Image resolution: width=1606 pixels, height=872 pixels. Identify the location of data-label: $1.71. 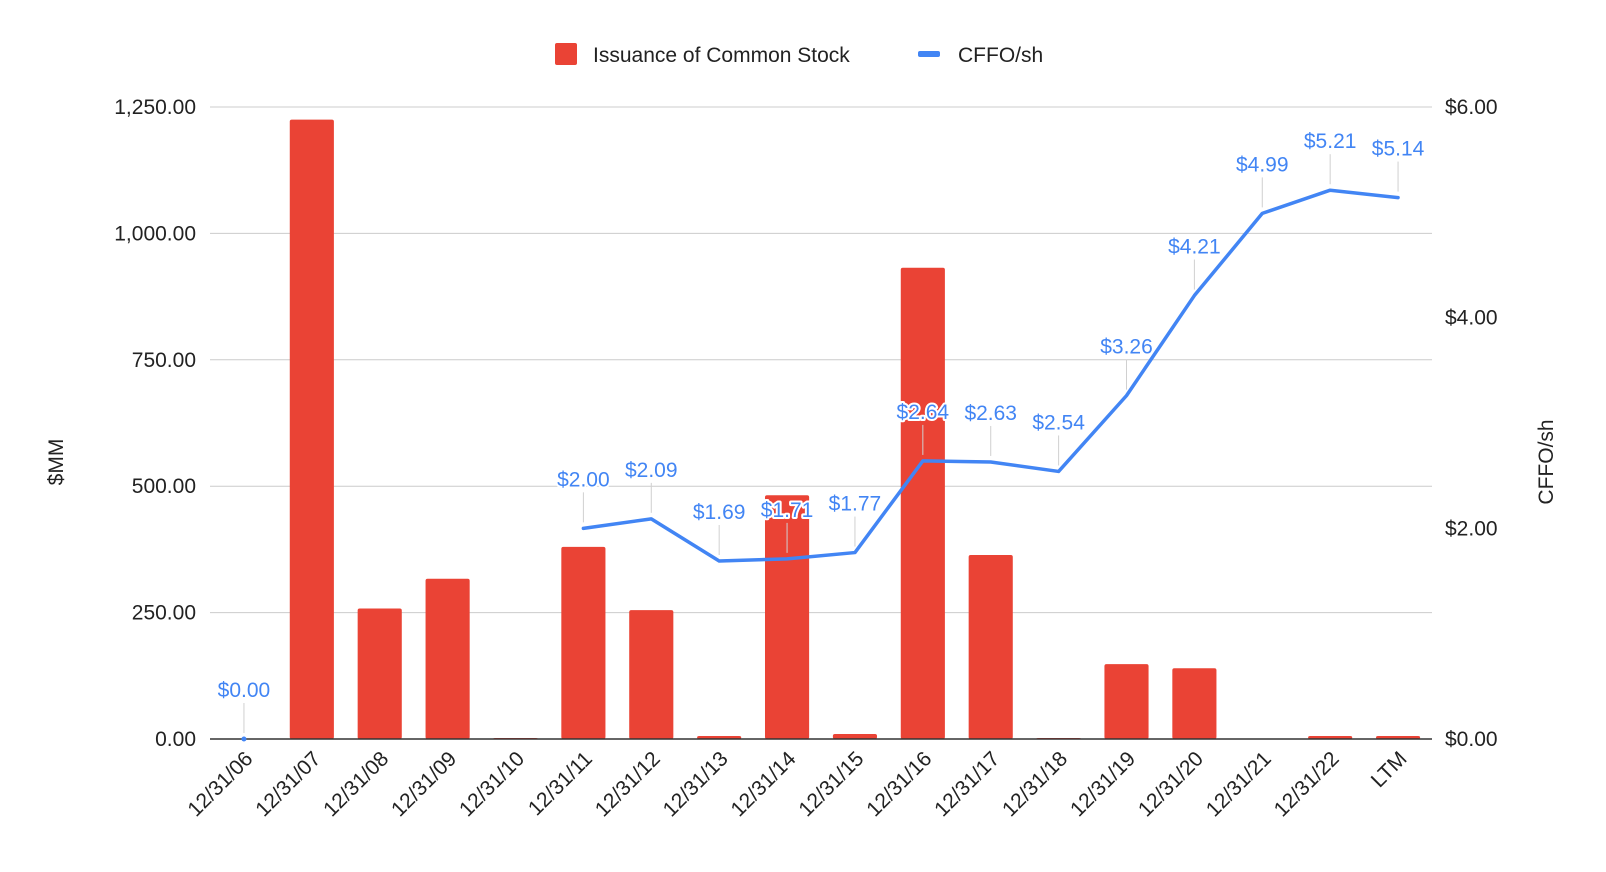
(787, 510).